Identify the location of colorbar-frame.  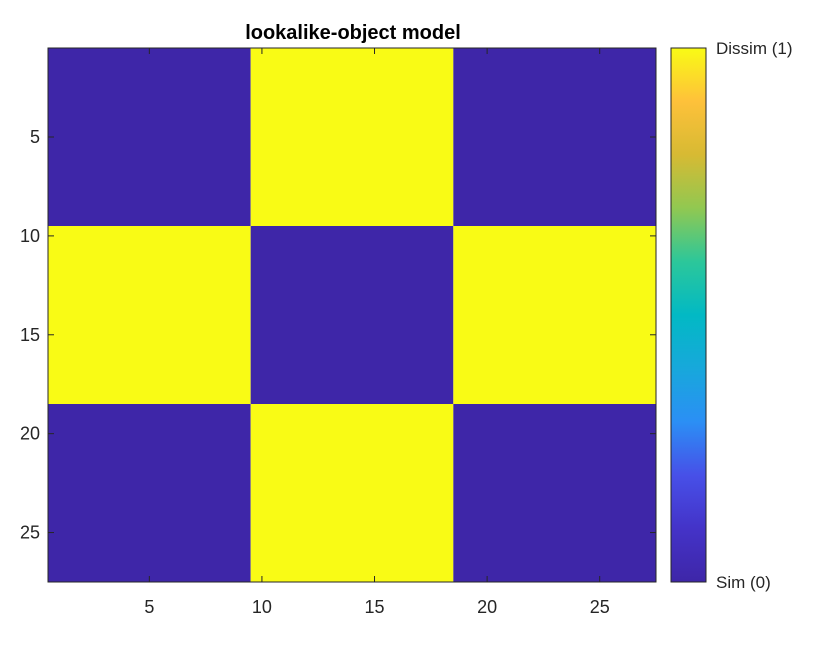
(688, 315).